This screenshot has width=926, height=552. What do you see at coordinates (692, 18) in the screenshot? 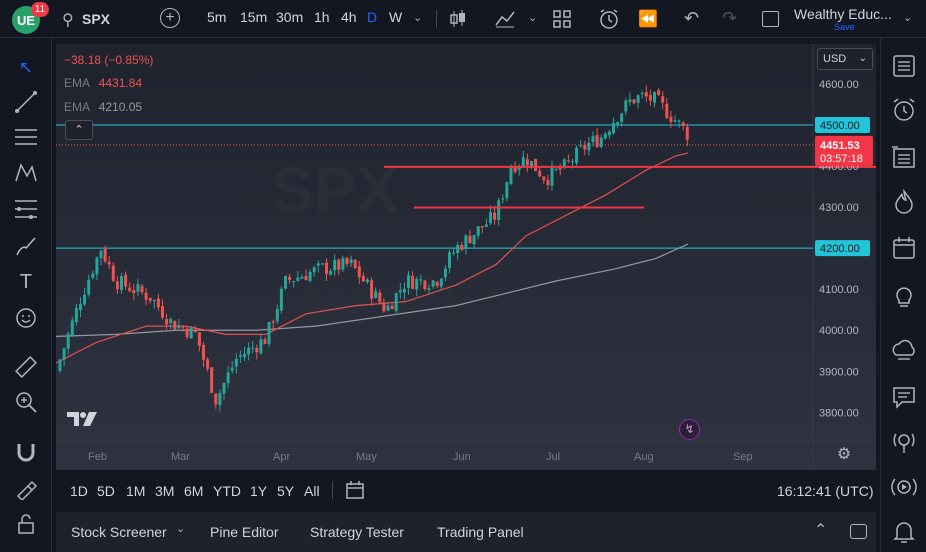
I see `undo-icon: ↶` at bounding box center [692, 18].